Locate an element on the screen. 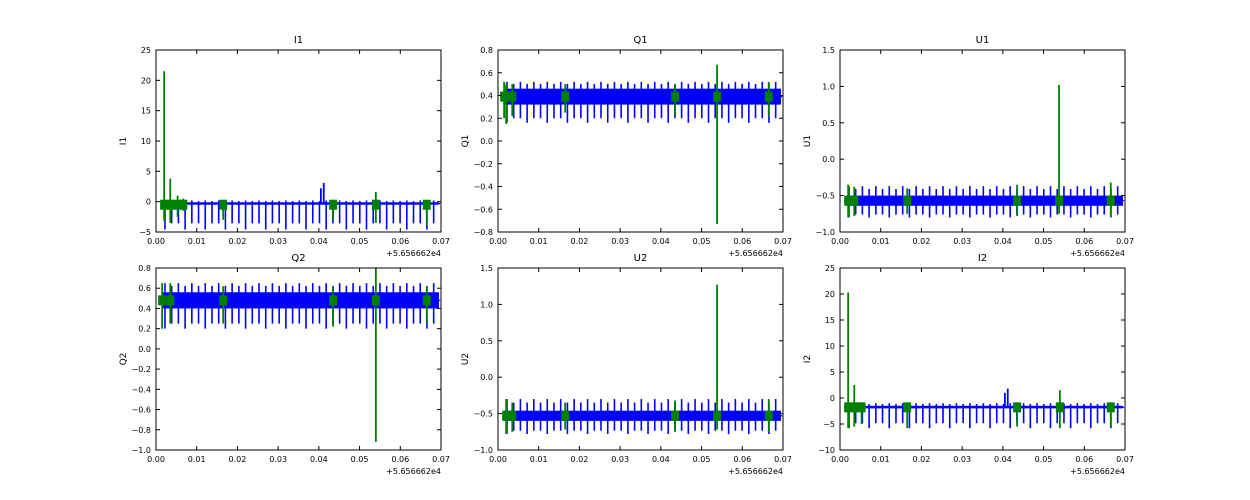 This screenshot has width=1250, height=500. y-tick-label: 5 is located at coordinates (832, 372).